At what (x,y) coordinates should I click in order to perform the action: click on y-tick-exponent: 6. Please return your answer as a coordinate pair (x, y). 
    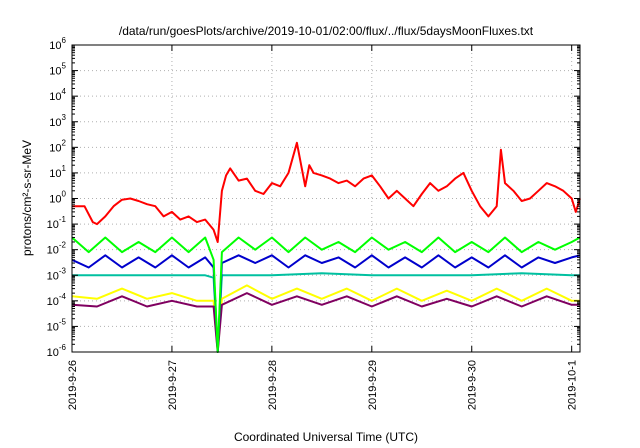
    Looking at the image, I should click on (64, 40).